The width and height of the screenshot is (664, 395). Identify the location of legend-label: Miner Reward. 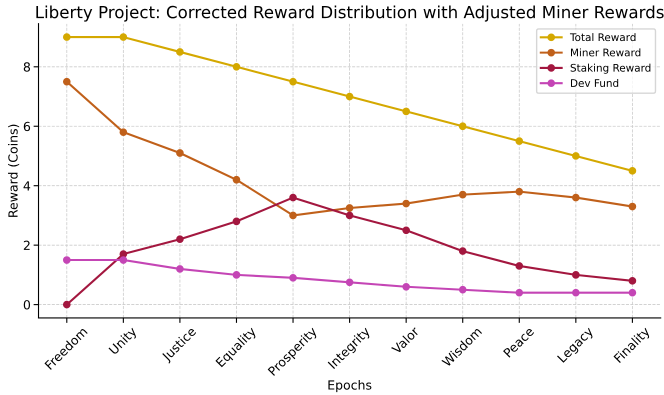
(605, 52).